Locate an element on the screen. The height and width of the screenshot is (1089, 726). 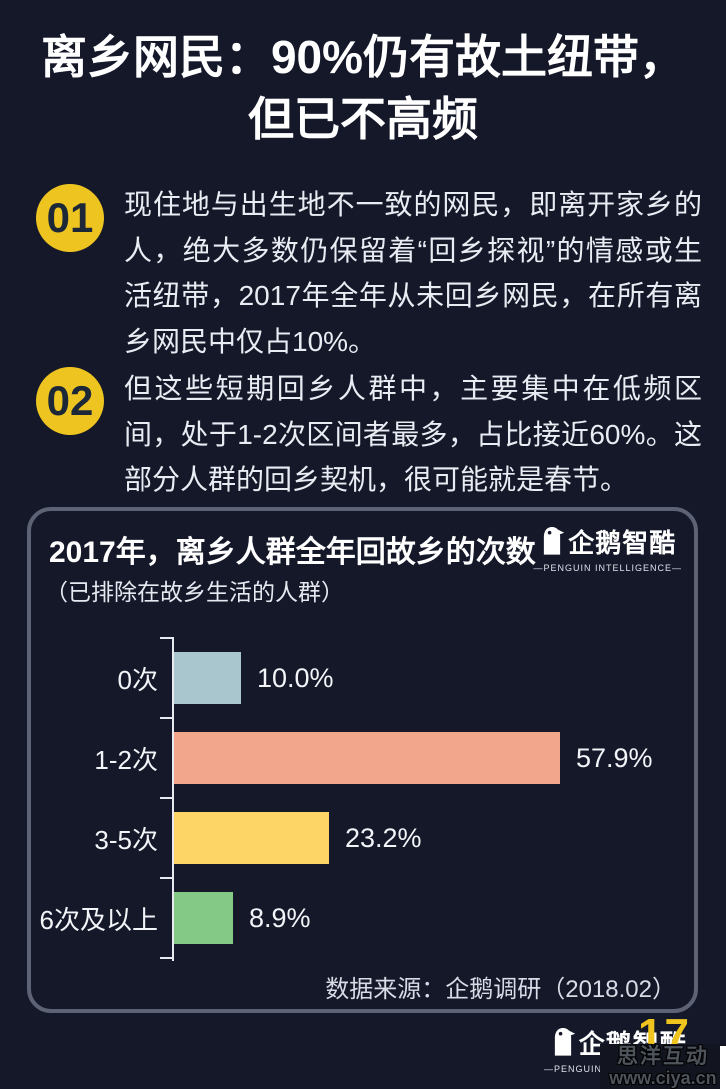
value-label: 10.0% is located at coordinates (295, 677).